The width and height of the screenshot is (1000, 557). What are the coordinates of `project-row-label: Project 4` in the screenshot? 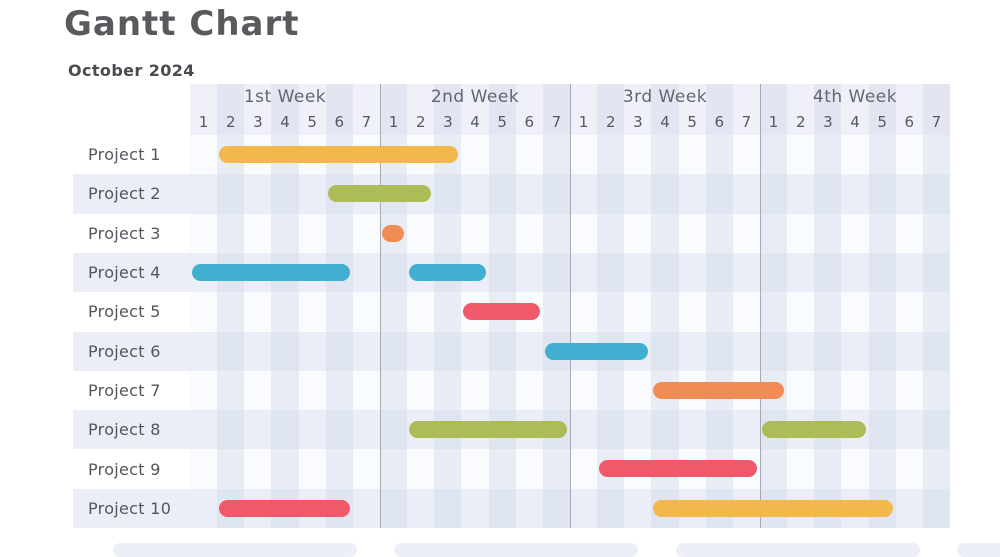 It's located at (124, 273).